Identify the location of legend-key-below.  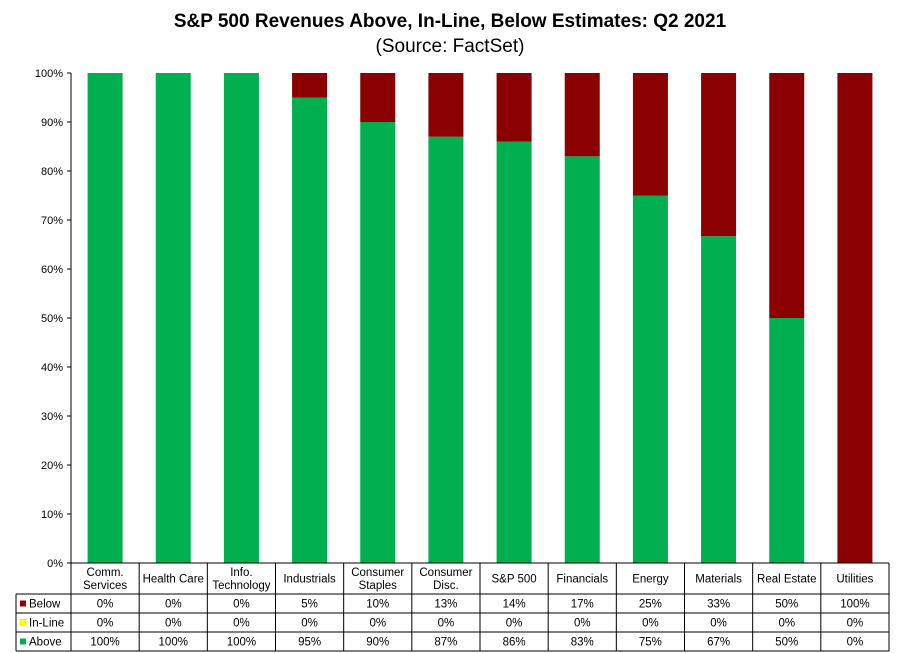
(23, 603).